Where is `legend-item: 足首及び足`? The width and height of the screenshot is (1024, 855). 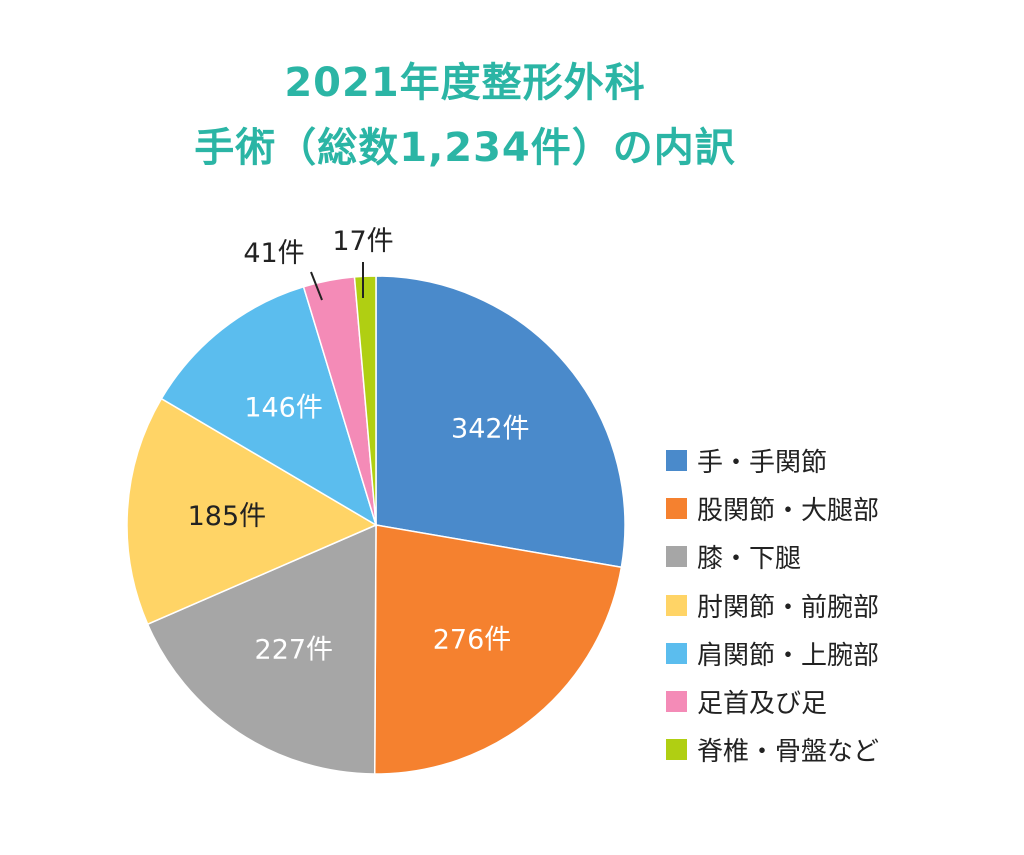
legend-item: 足首及び足 is located at coordinates (772, 701).